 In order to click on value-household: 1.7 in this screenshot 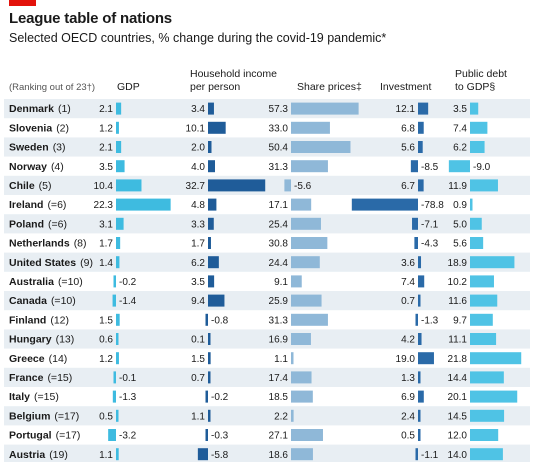, I will do `click(198, 244)`.